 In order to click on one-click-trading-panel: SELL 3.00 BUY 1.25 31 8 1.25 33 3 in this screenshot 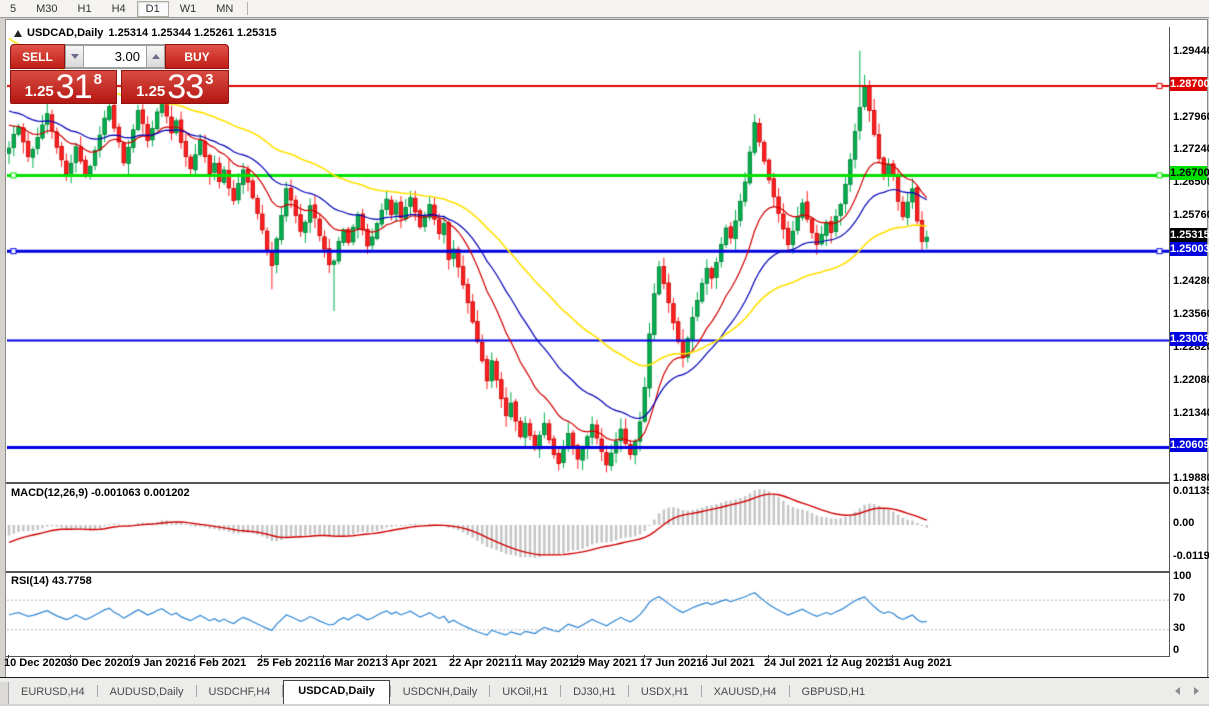, I will do `click(119, 74)`.